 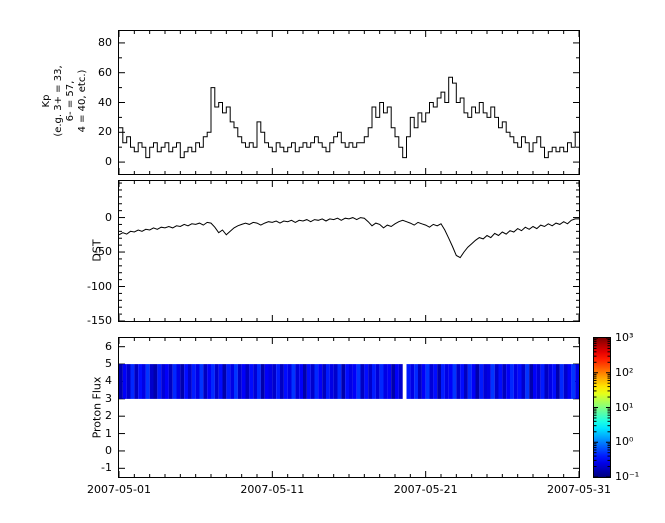 What do you see at coordinates (579, 489) in the screenshot?
I see `x-tick-label: 2007-05-31` at bounding box center [579, 489].